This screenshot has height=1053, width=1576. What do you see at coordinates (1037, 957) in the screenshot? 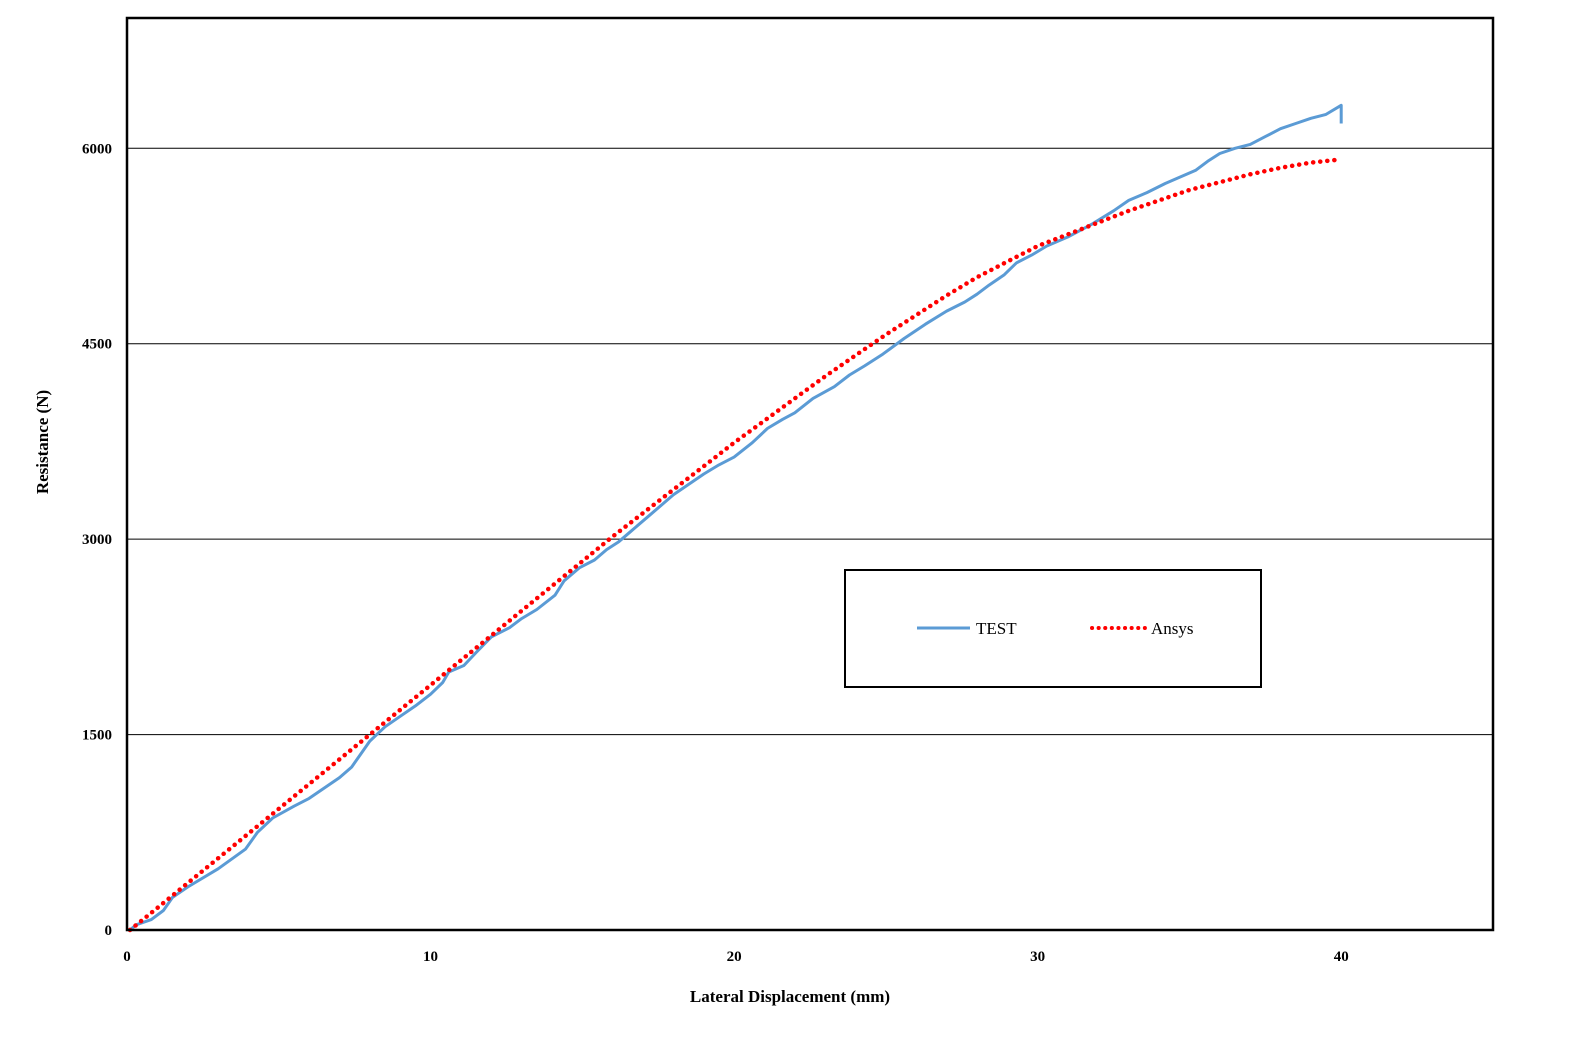
I see `x-tick-label: 30` at bounding box center [1037, 957].